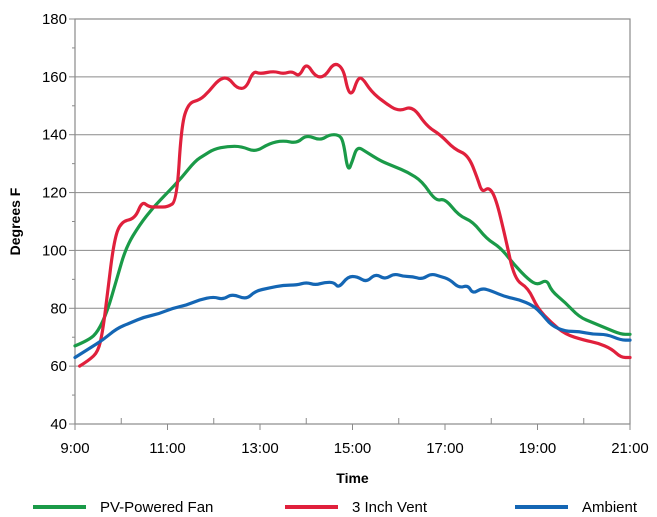  What do you see at coordinates (54, 19) in the screenshot?
I see `y-tick-label: 180` at bounding box center [54, 19].